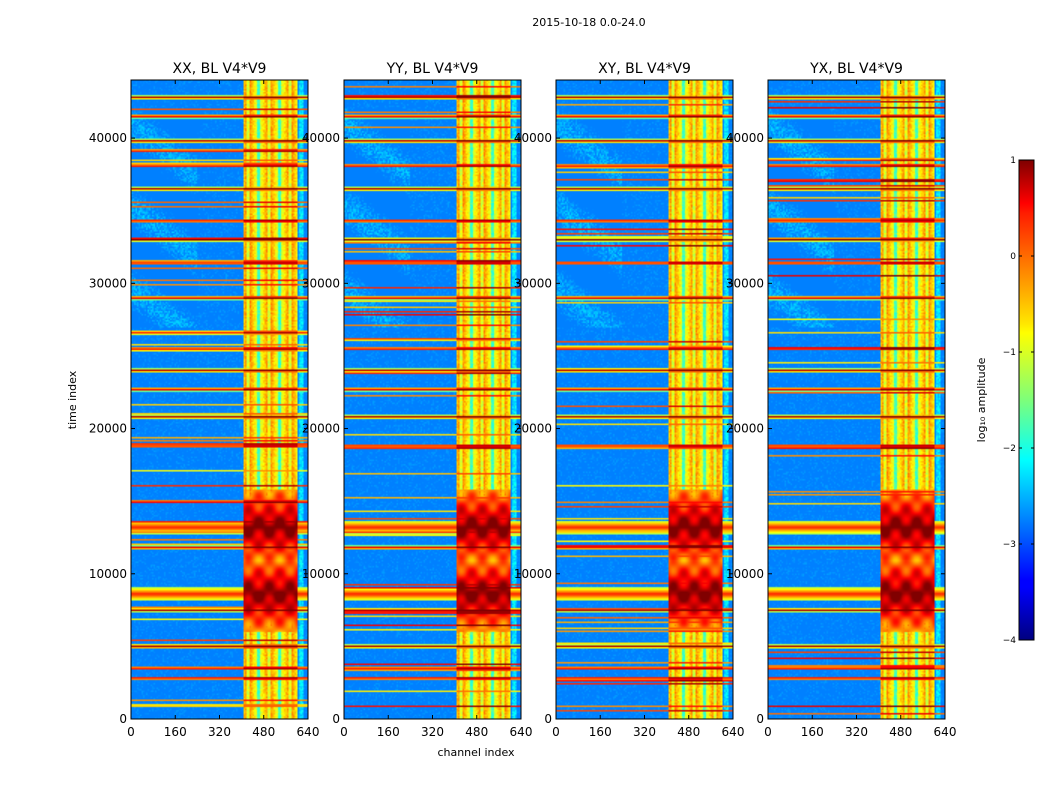  Describe the element at coordinates (1013, 161) in the screenshot. I see `colorbar-tick-label: 1` at that location.